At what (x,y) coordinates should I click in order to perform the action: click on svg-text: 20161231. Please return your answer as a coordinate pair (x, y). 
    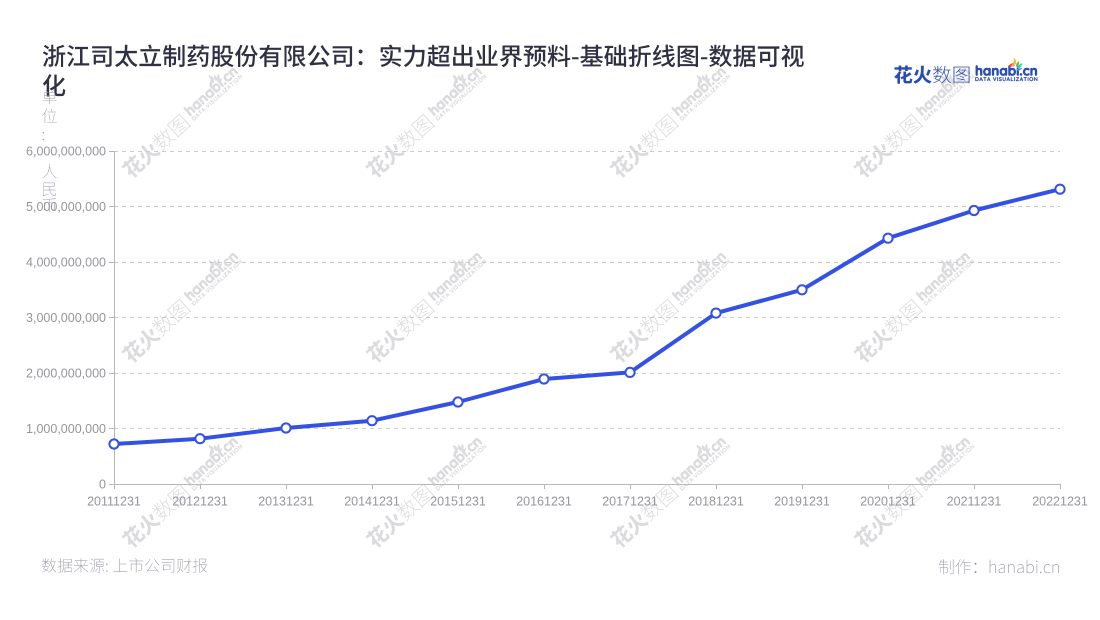
    Looking at the image, I should click on (544, 502).